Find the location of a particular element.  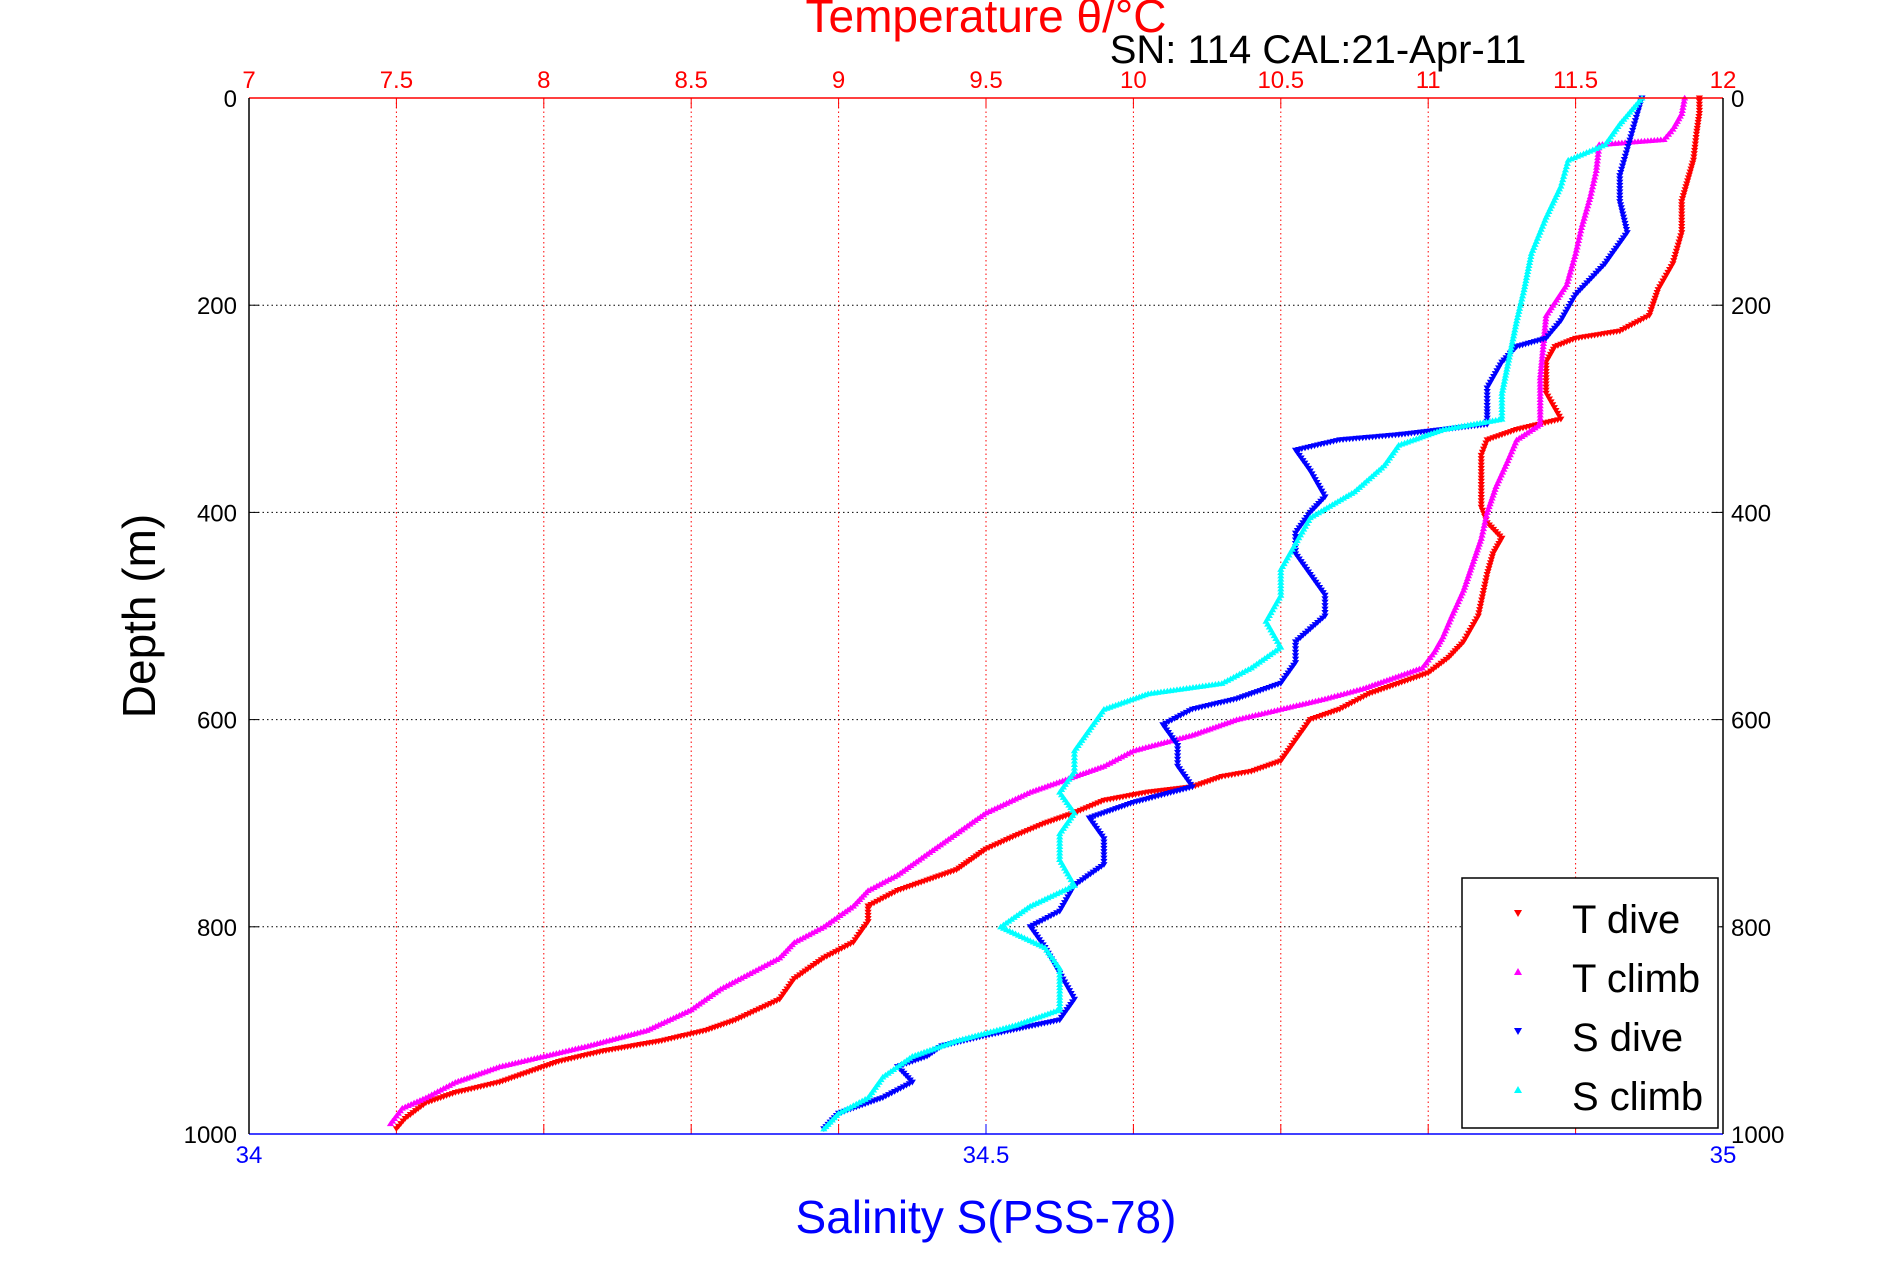

top-axis-tick-label: 11 is located at coordinates (1428, 80).